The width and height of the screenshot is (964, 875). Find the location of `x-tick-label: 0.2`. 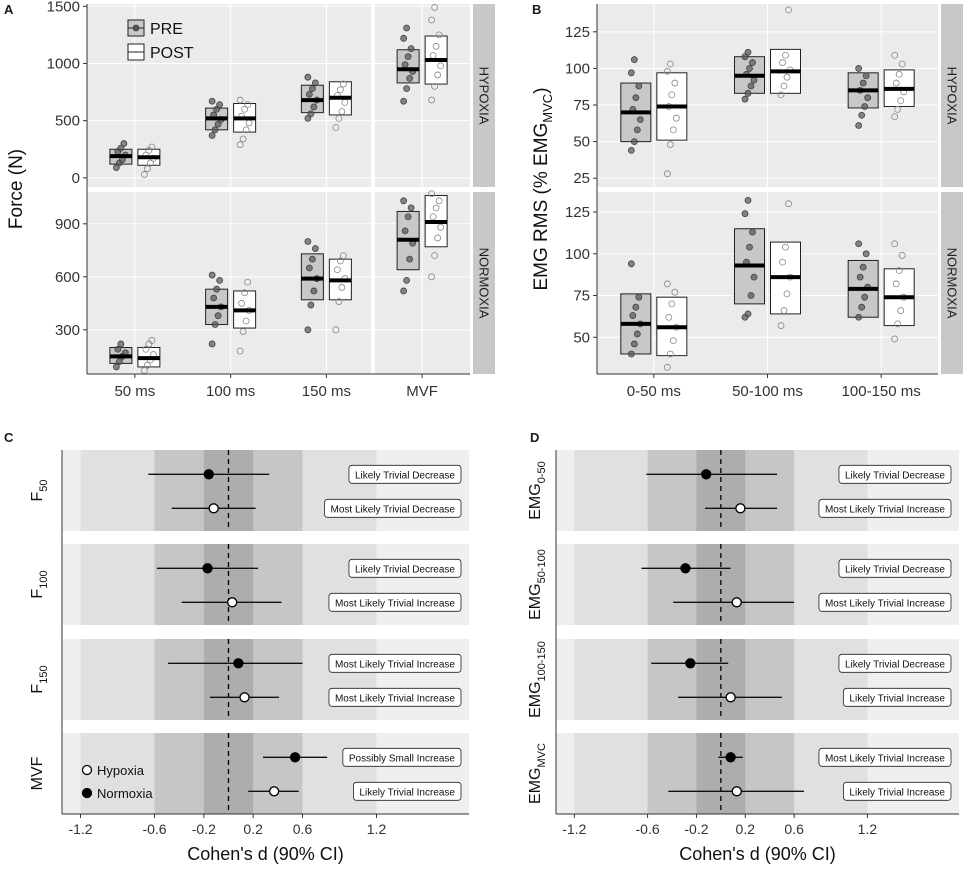

x-tick-label: 0.2 is located at coordinates (253, 829).